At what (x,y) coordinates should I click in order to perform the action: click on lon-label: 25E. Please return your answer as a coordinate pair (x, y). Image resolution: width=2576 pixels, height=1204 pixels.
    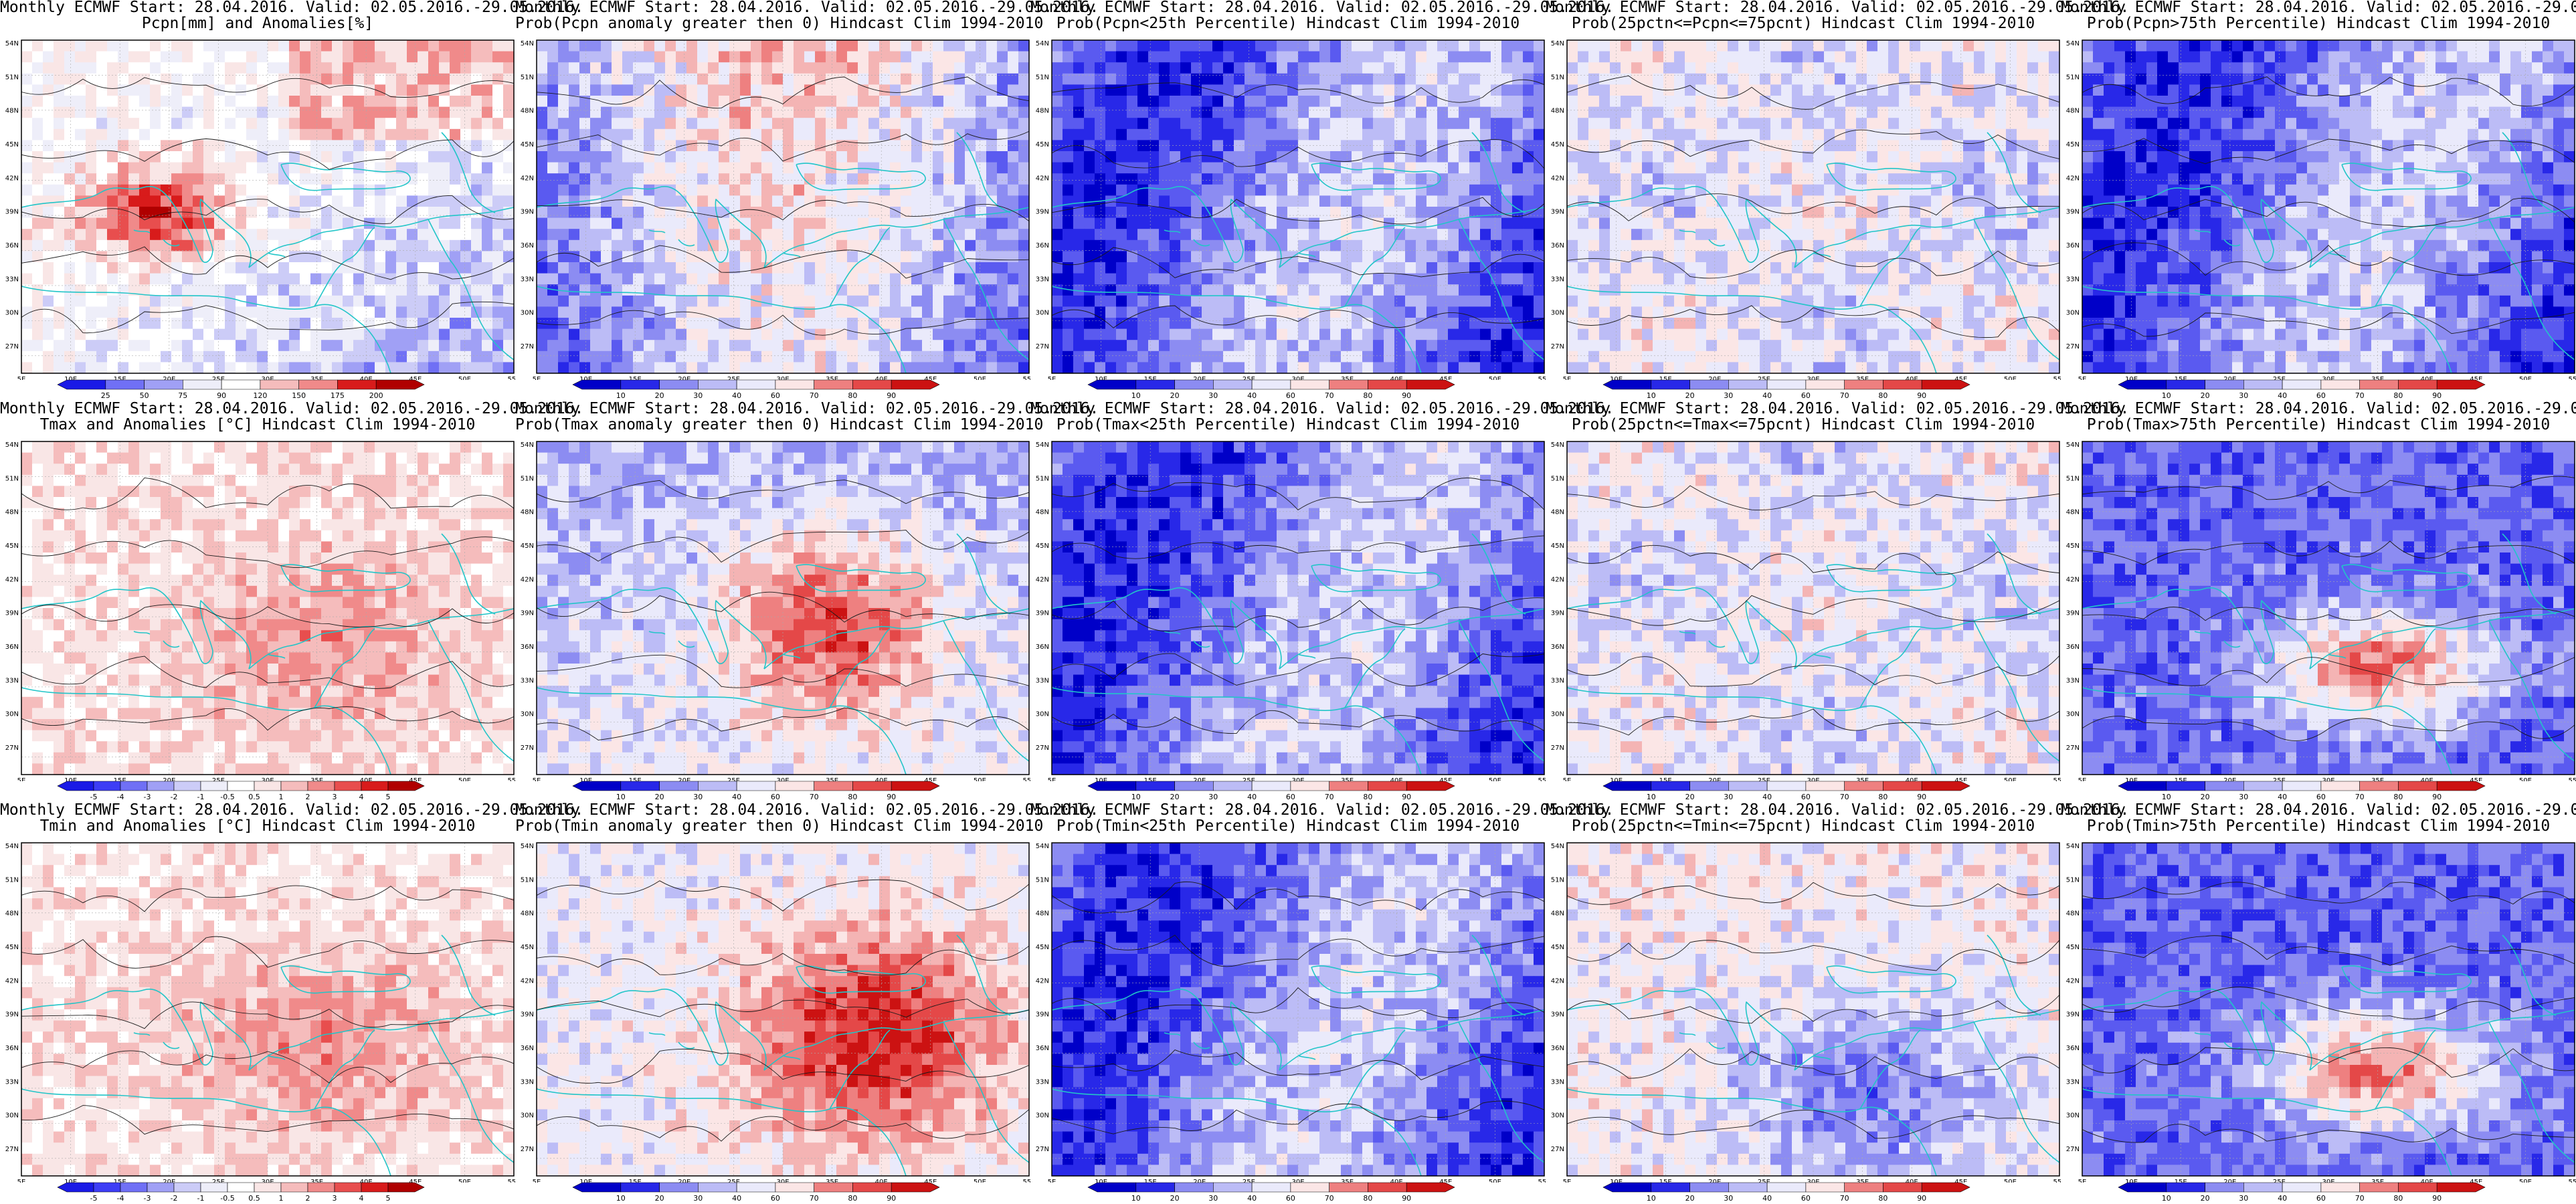
    Looking at the image, I should click on (1249, 1181).